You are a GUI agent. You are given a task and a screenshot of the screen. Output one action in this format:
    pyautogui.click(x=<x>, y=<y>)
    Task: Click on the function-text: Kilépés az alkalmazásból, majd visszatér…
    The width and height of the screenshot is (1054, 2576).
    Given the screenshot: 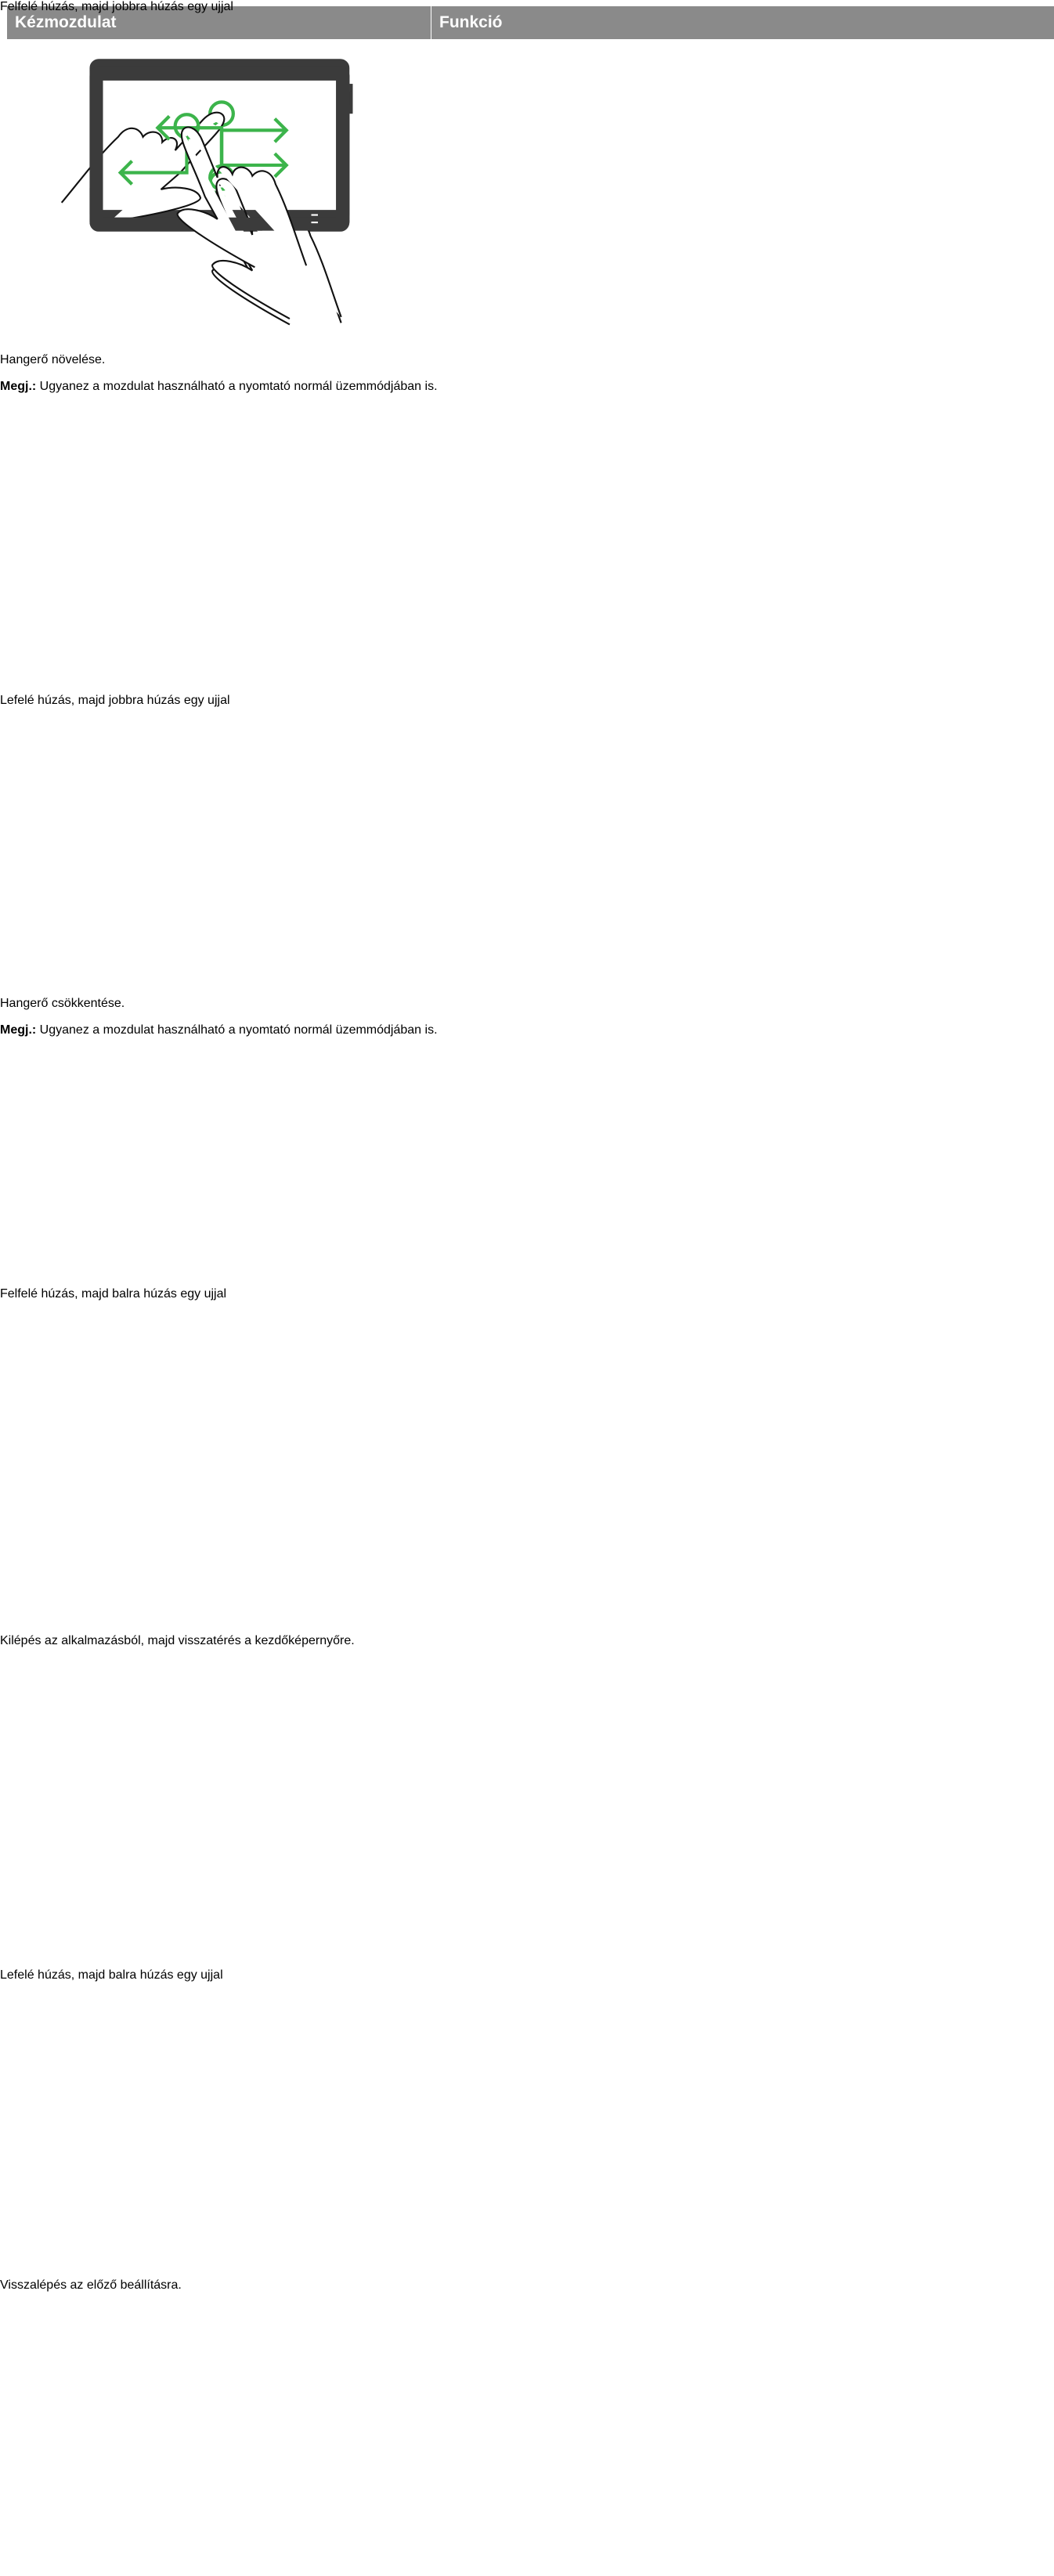 What is the action you would take?
    pyautogui.click(x=177, y=1640)
    